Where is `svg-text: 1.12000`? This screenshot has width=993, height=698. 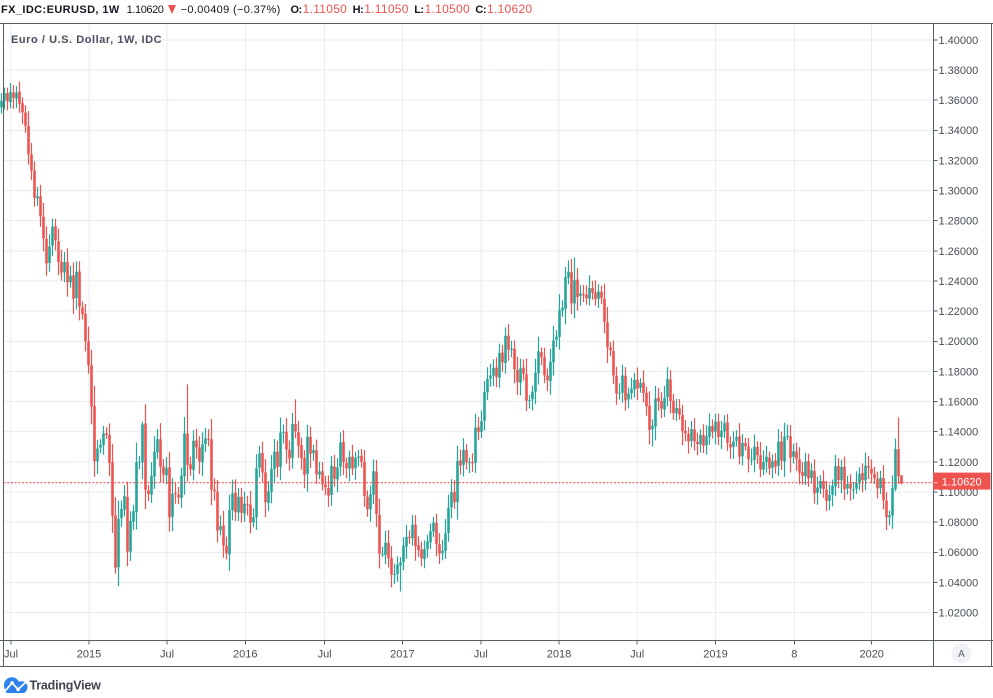
svg-text: 1.12000 is located at coordinates (959, 463).